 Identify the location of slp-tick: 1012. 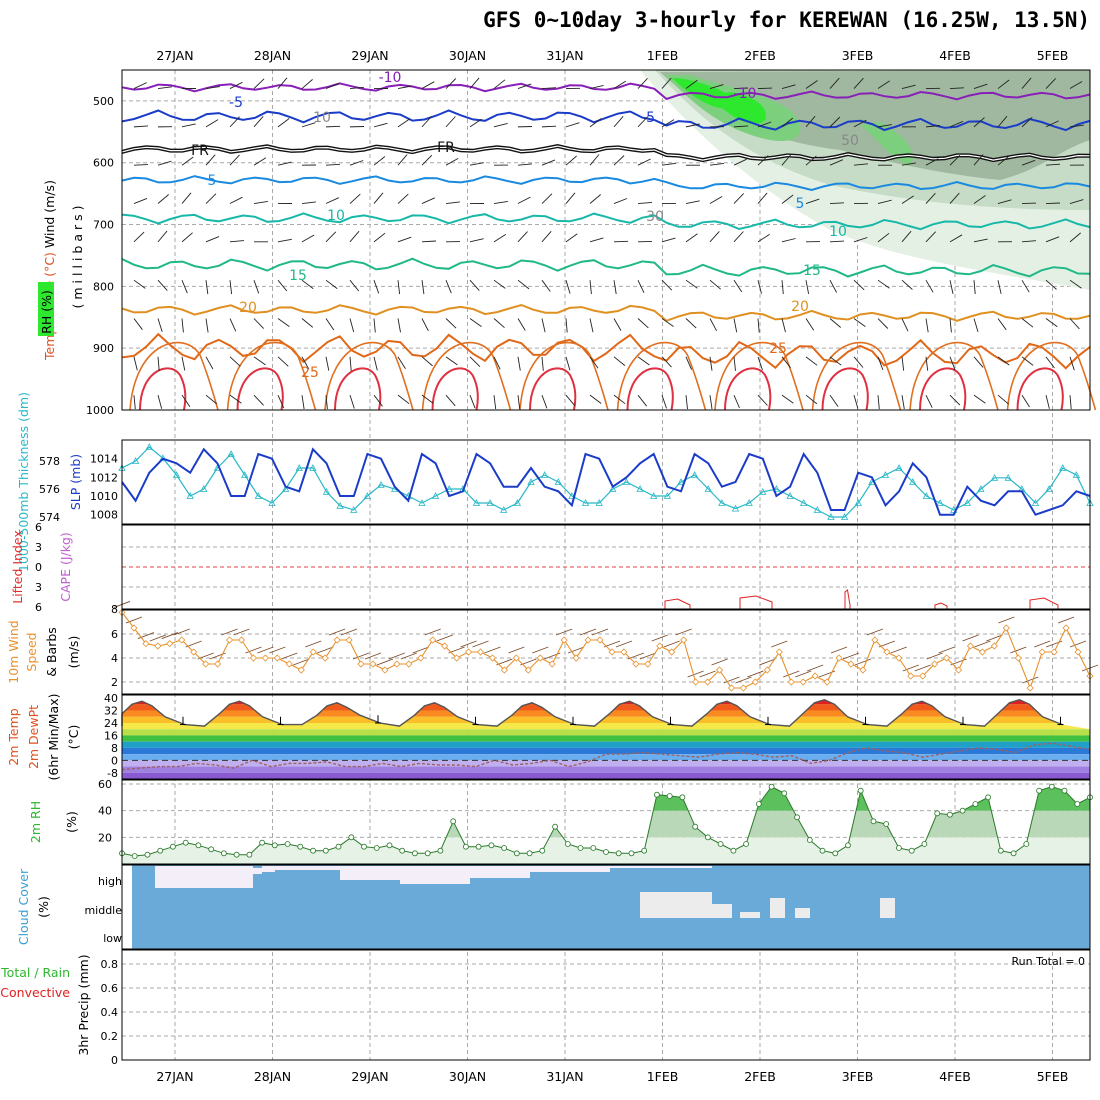
(104, 477).